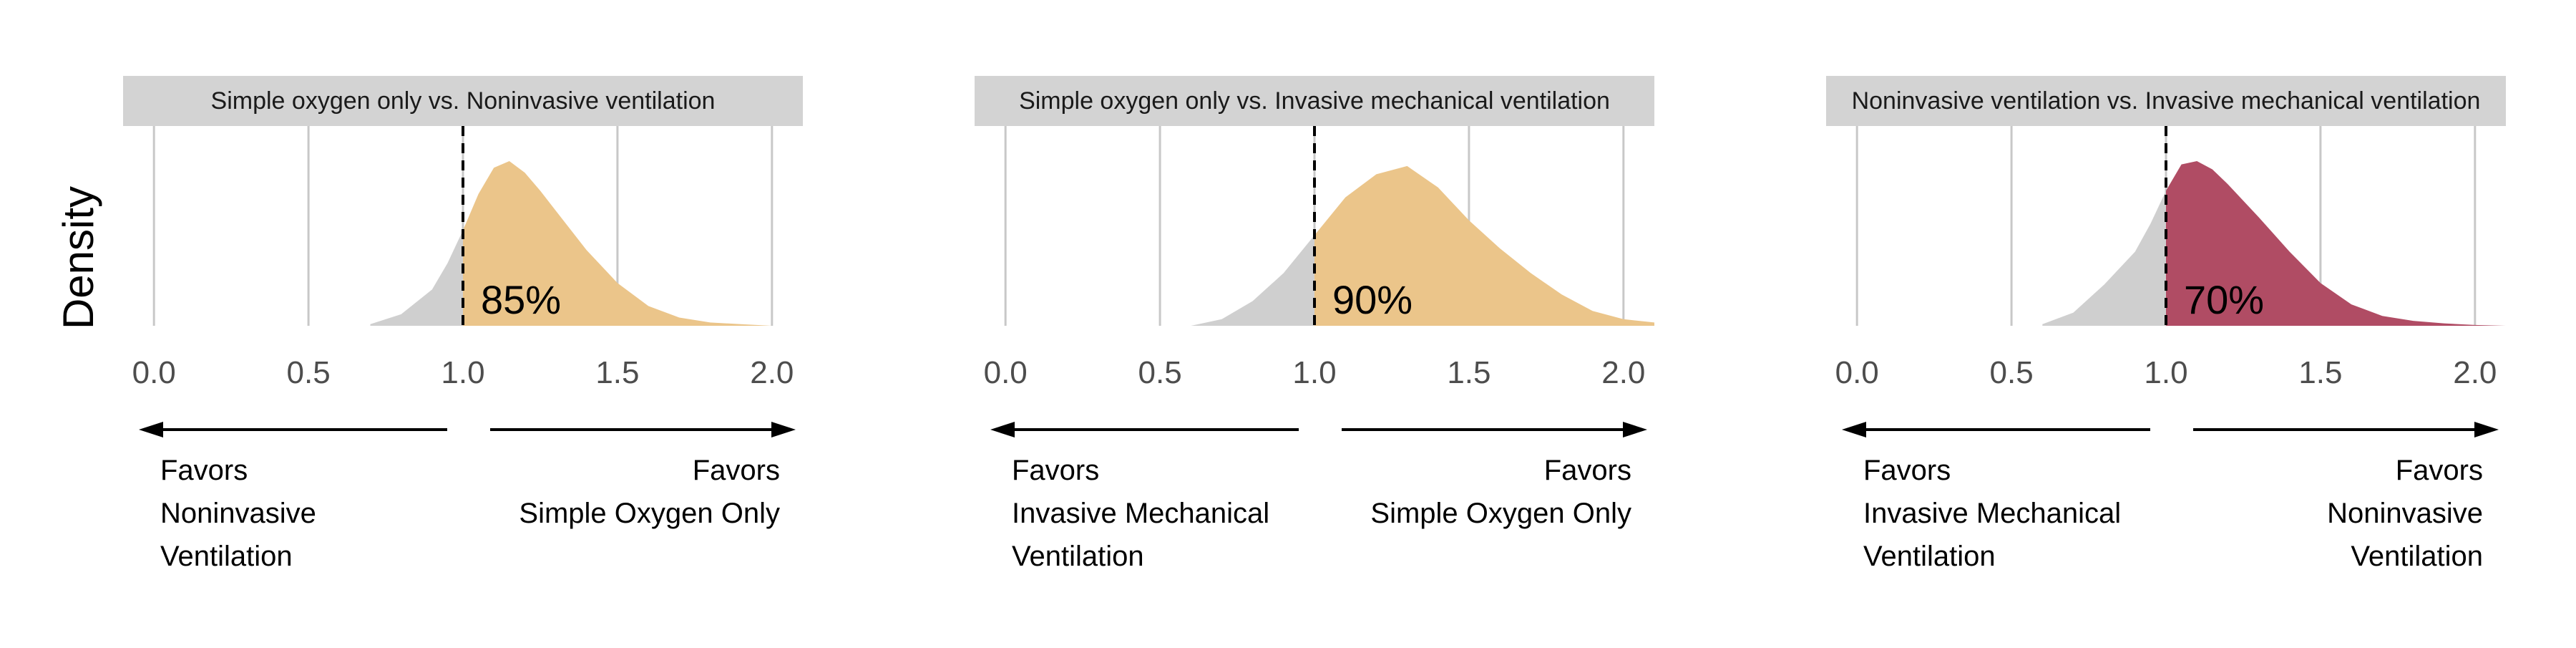 This screenshot has width=2576, height=648. I want to click on panel-2-left-favors-line-2: Invasive Mechanical, so click(1140, 513).